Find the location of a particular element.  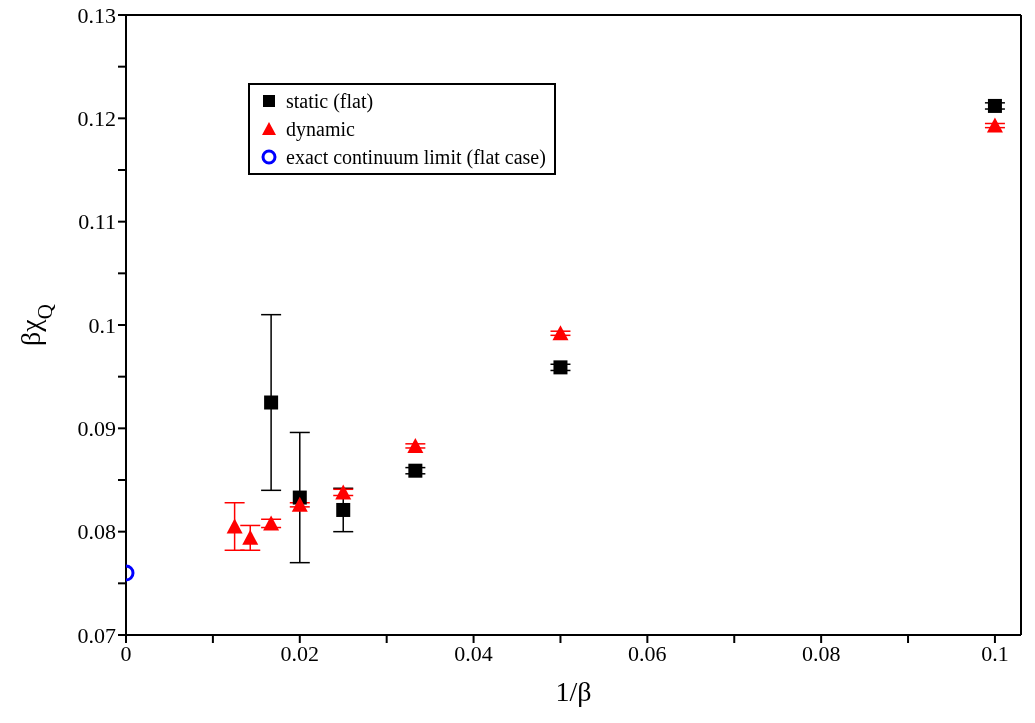

legend-label: exact continuum limit (flat case) is located at coordinates (416, 158).